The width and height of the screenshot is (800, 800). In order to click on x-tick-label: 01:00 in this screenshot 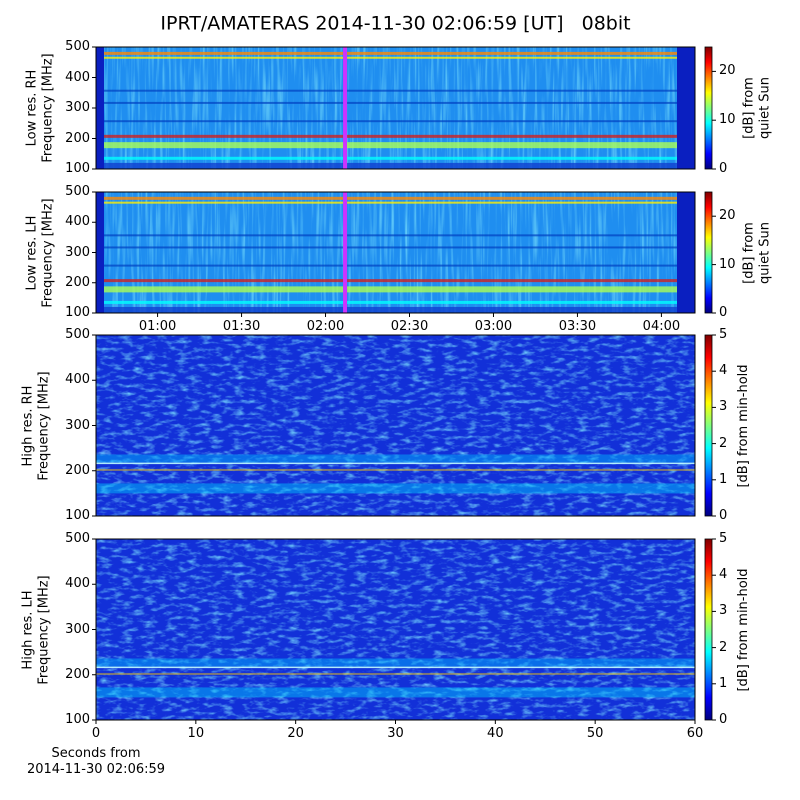, I will do `click(157, 326)`.